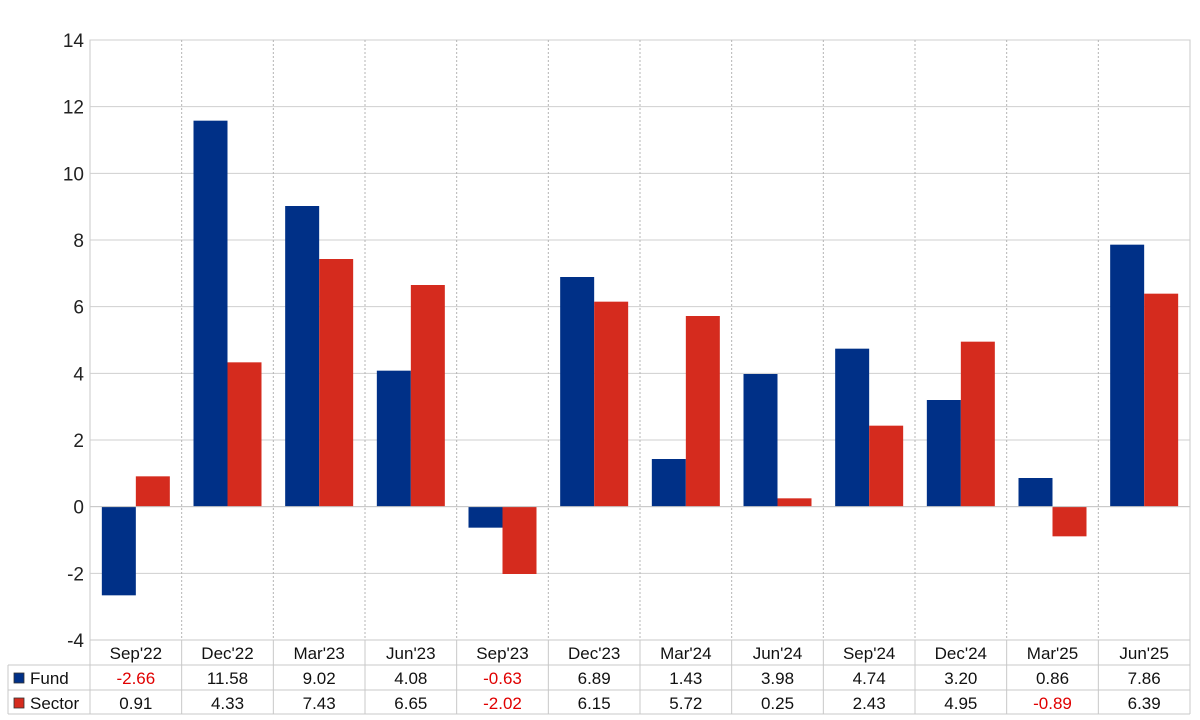 The image size is (1200, 720). What do you see at coordinates (319, 703) in the screenshot?
I see `data-label-sector: 7.43` at bounding box center [319, 703].